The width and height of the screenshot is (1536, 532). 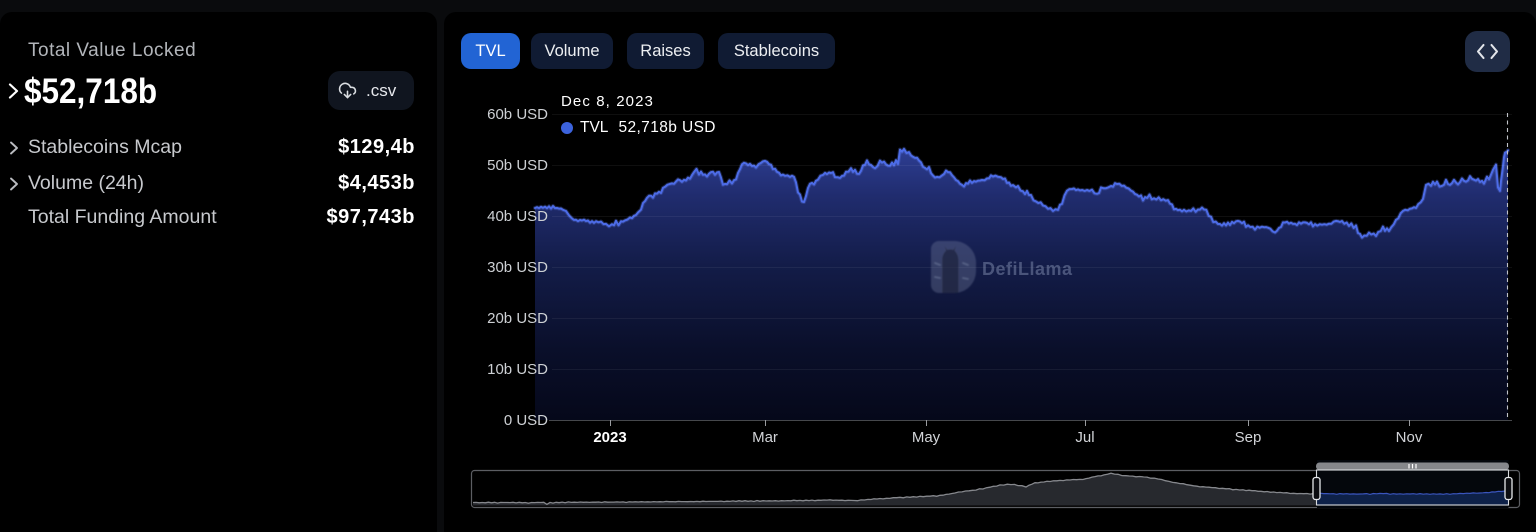 I want to click on svg-text: 10b USD, so click(x=517, y=369).